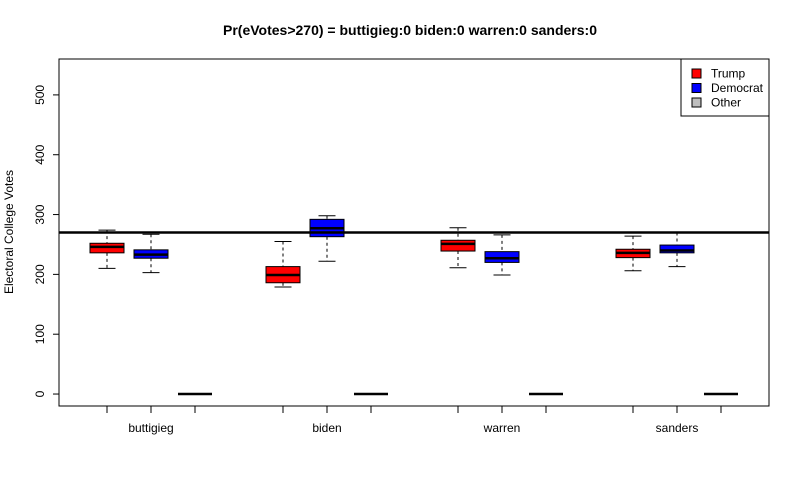 This screenshot has width=800, height=480. Describe the element at coordinates (150, 428) in the screenshot. I see `x-tick-label: buttigieg` at that location.